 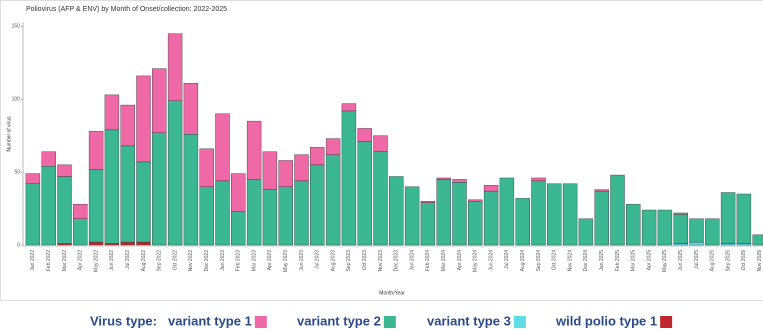 What do you see at coordinates (634, 260) in the screenshot?
I see `x-tick-label: Mar 2025` at bounding box center [634, 260].